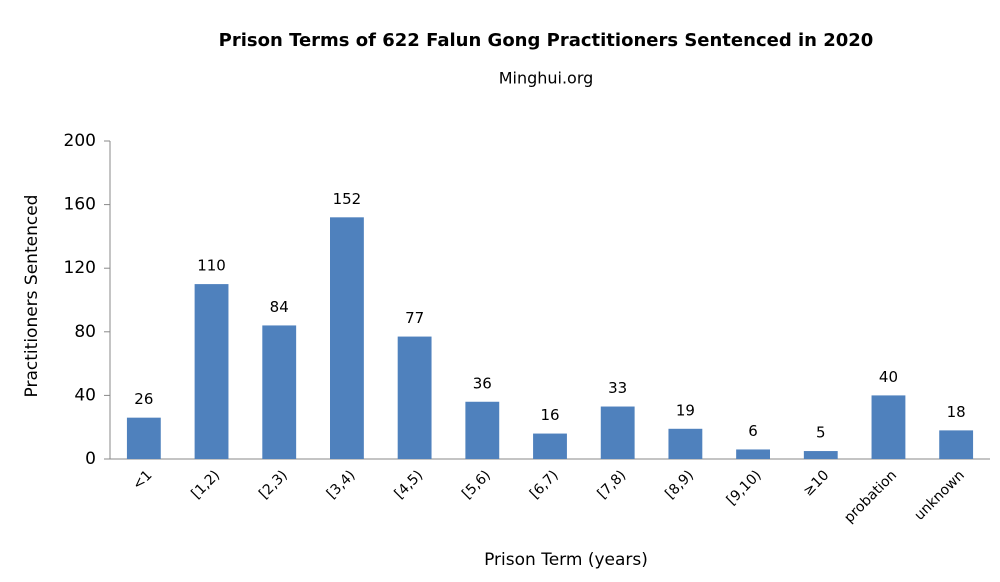 The image size is (1000, 582). Describe the element at coordinates (32, 296) in the screenshot. I see `y-axis-label: Practitioners Sentenced` at that location.